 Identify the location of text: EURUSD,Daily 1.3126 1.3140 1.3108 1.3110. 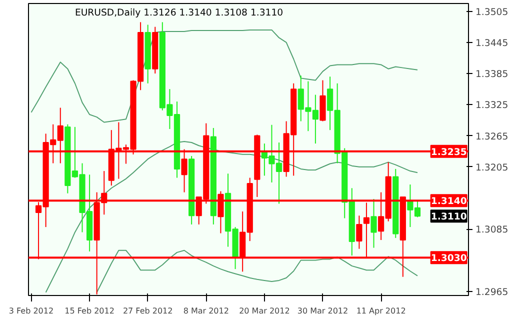
(179, 13).